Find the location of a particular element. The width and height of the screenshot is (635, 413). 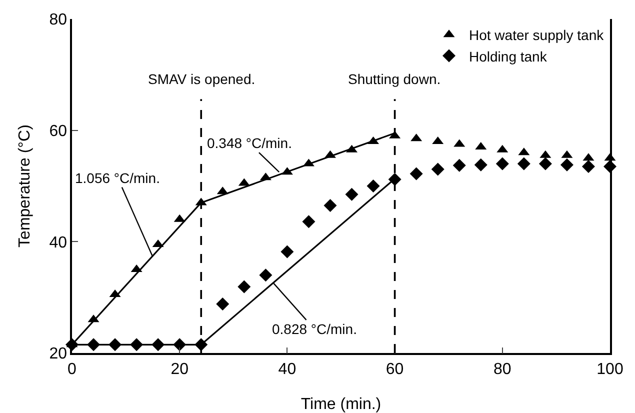

y-tick-label: 40 is located at coordinates (58, 243).